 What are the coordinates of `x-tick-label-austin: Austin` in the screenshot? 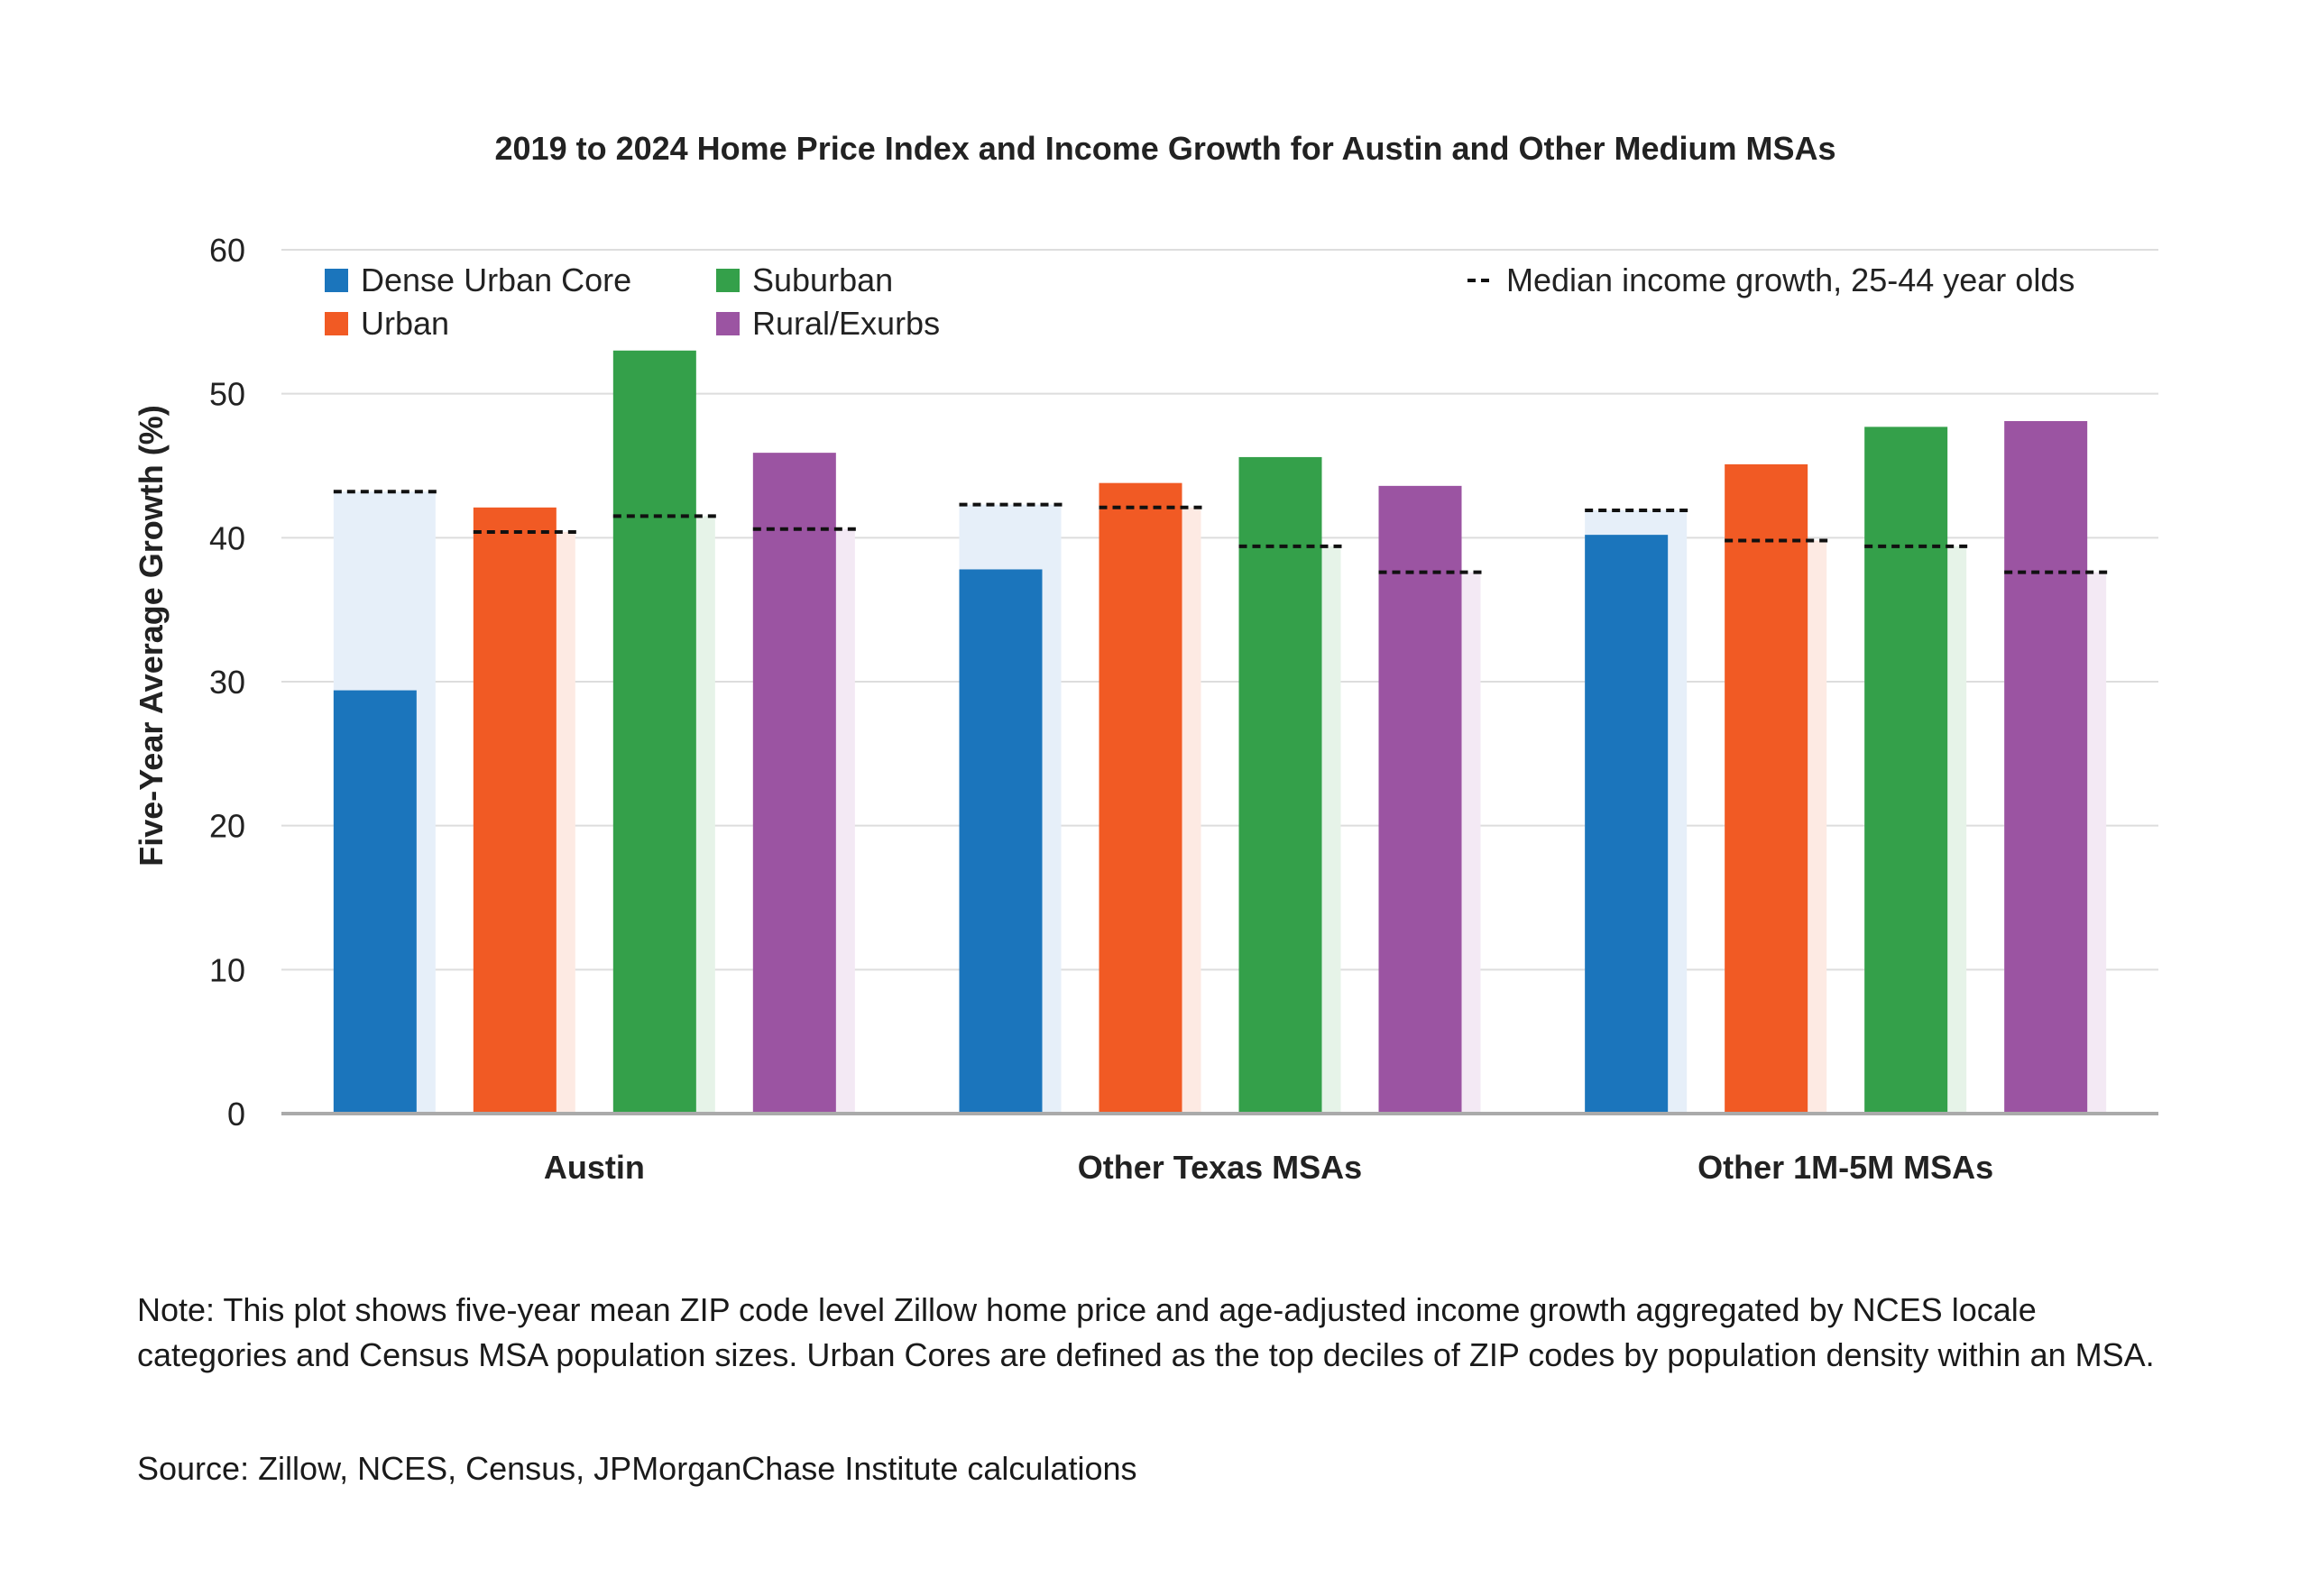 It's located at (595, 1167).